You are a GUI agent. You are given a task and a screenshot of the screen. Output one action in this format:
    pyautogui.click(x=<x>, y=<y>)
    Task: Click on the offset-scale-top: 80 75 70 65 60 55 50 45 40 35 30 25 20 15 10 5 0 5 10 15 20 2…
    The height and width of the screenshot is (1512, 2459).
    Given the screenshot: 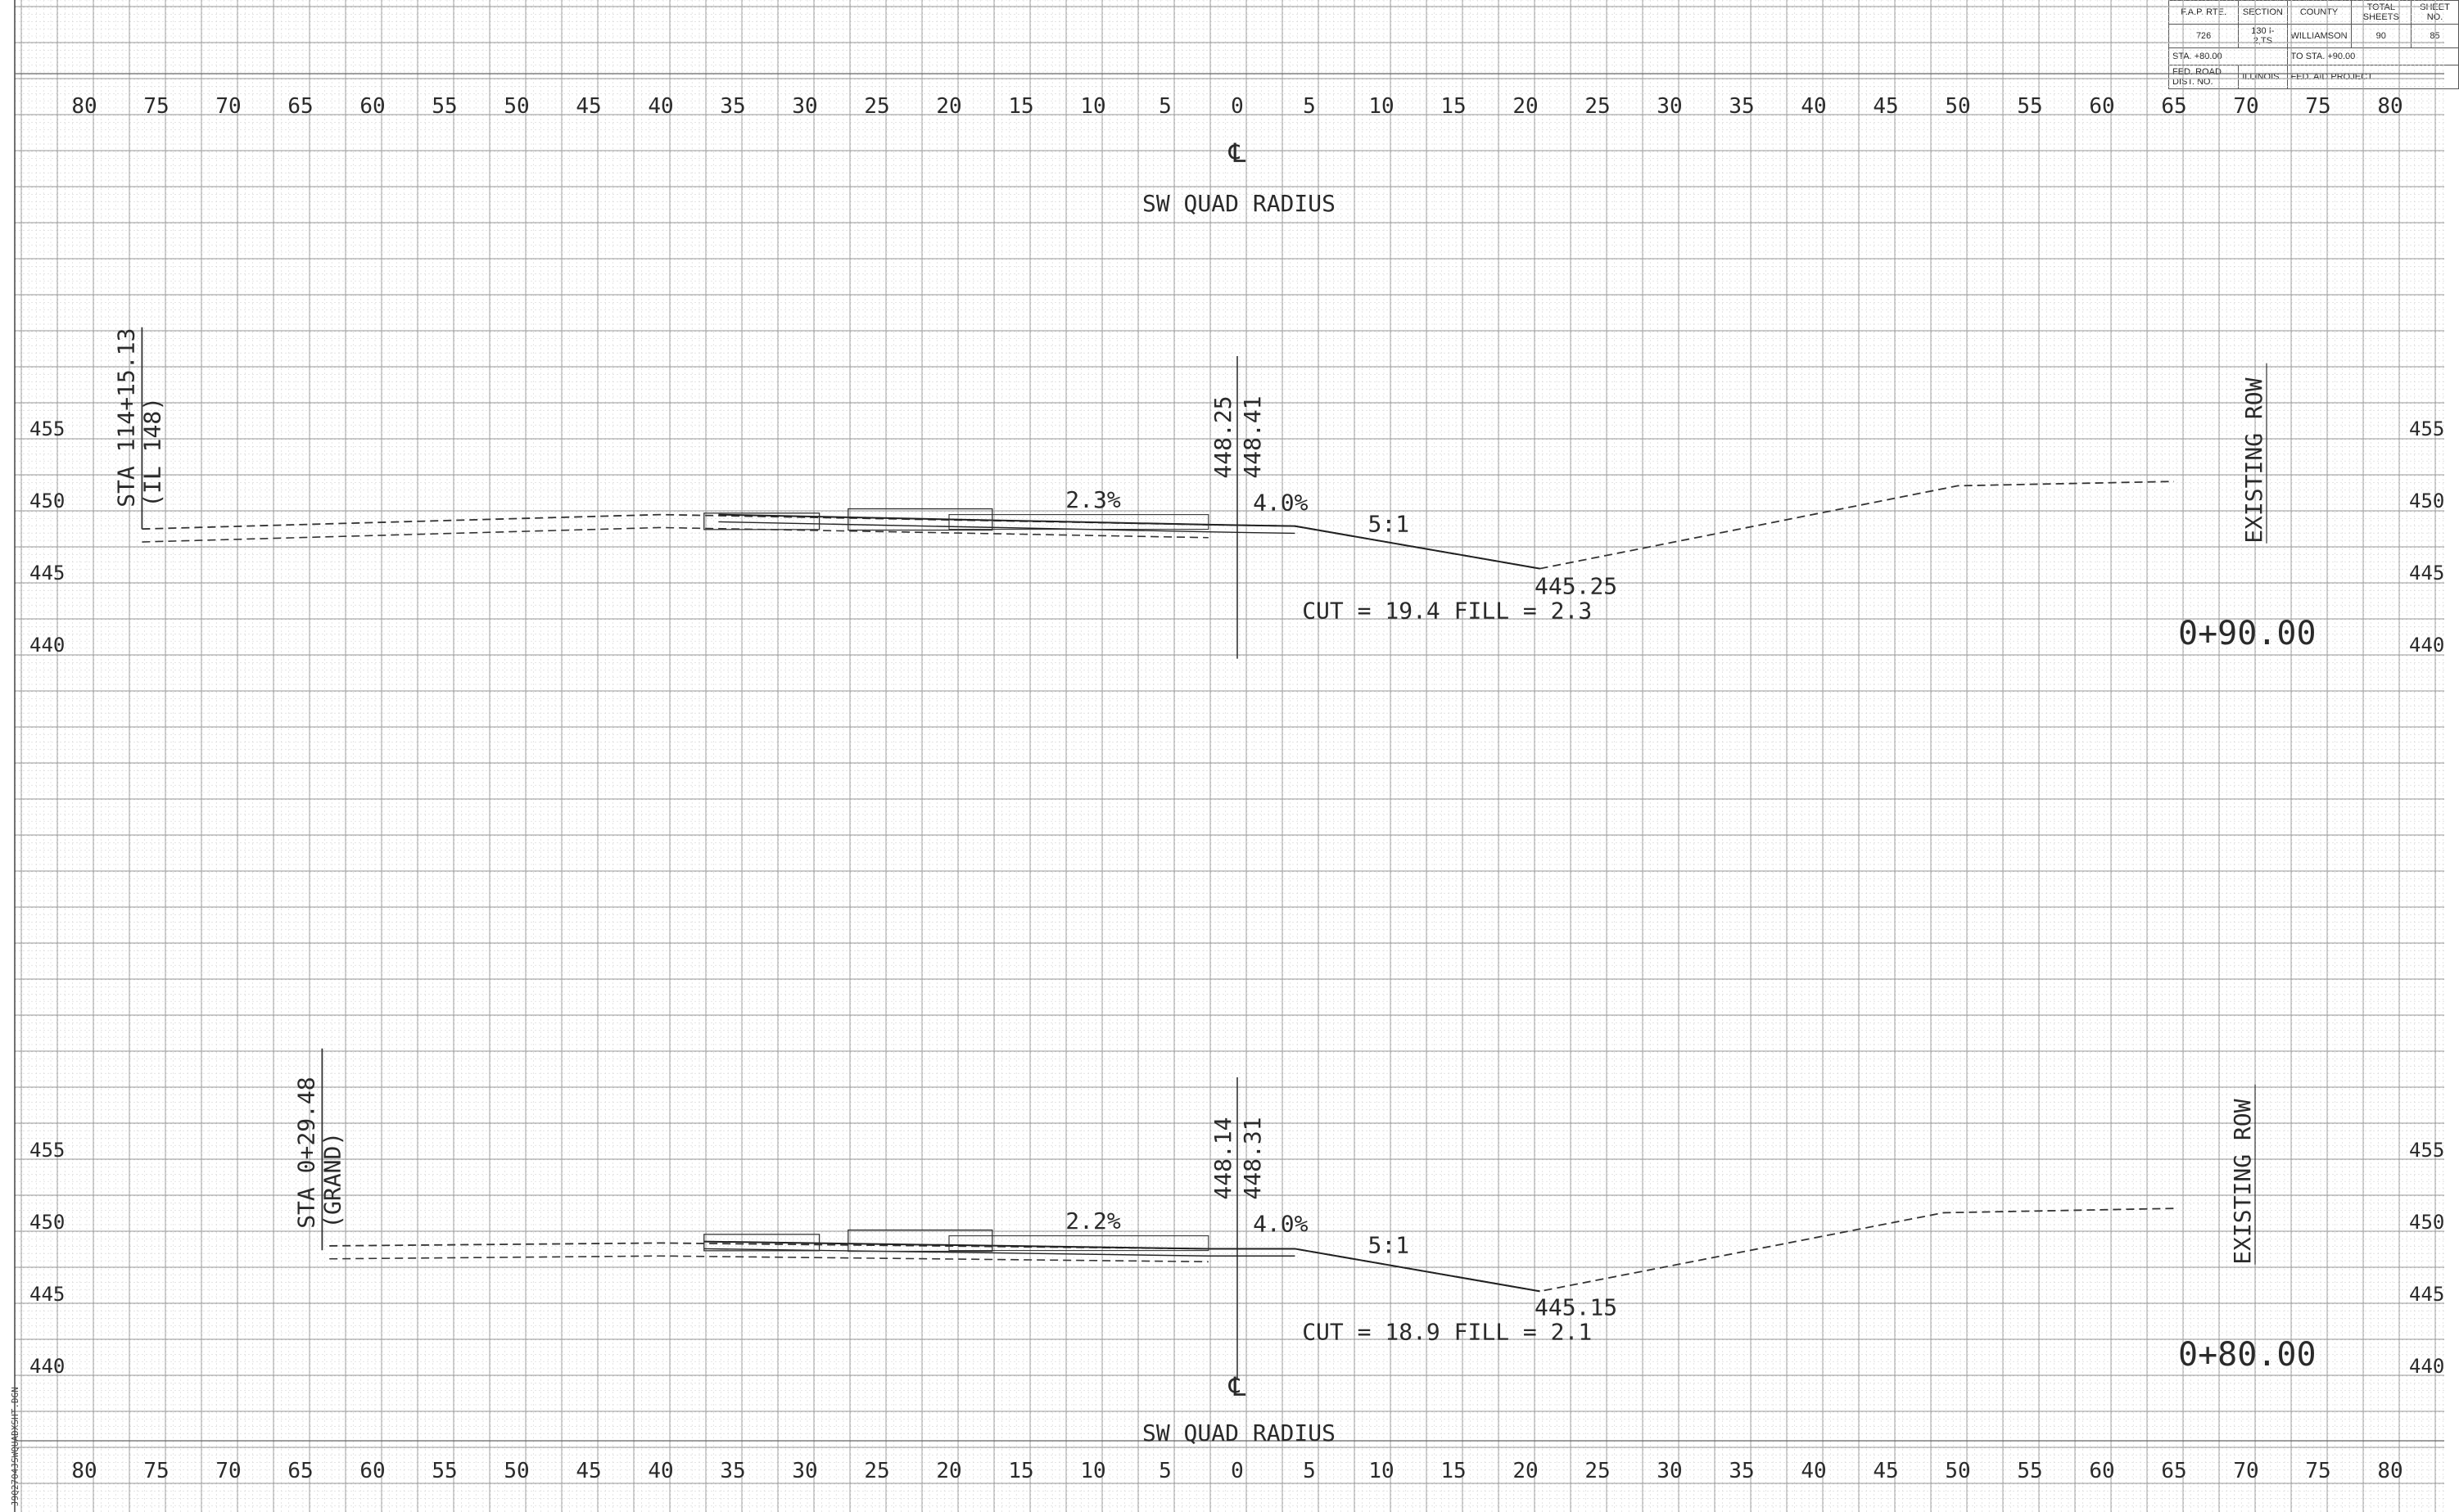 What is the action you would take?
    pyautogui.click(x=1236, y=106)
    